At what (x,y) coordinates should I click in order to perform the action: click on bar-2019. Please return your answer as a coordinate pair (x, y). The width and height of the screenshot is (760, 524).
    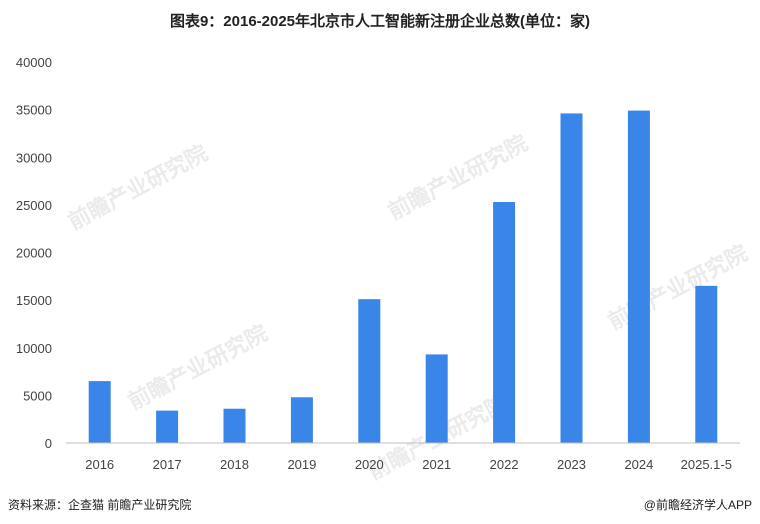
    Looking at the image, I should click on (301, 420).